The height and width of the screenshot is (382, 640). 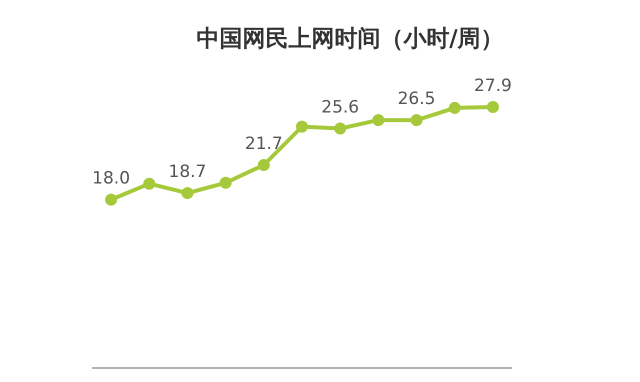 I want to click on data-label: 18.0, so click(x=111, y=178).